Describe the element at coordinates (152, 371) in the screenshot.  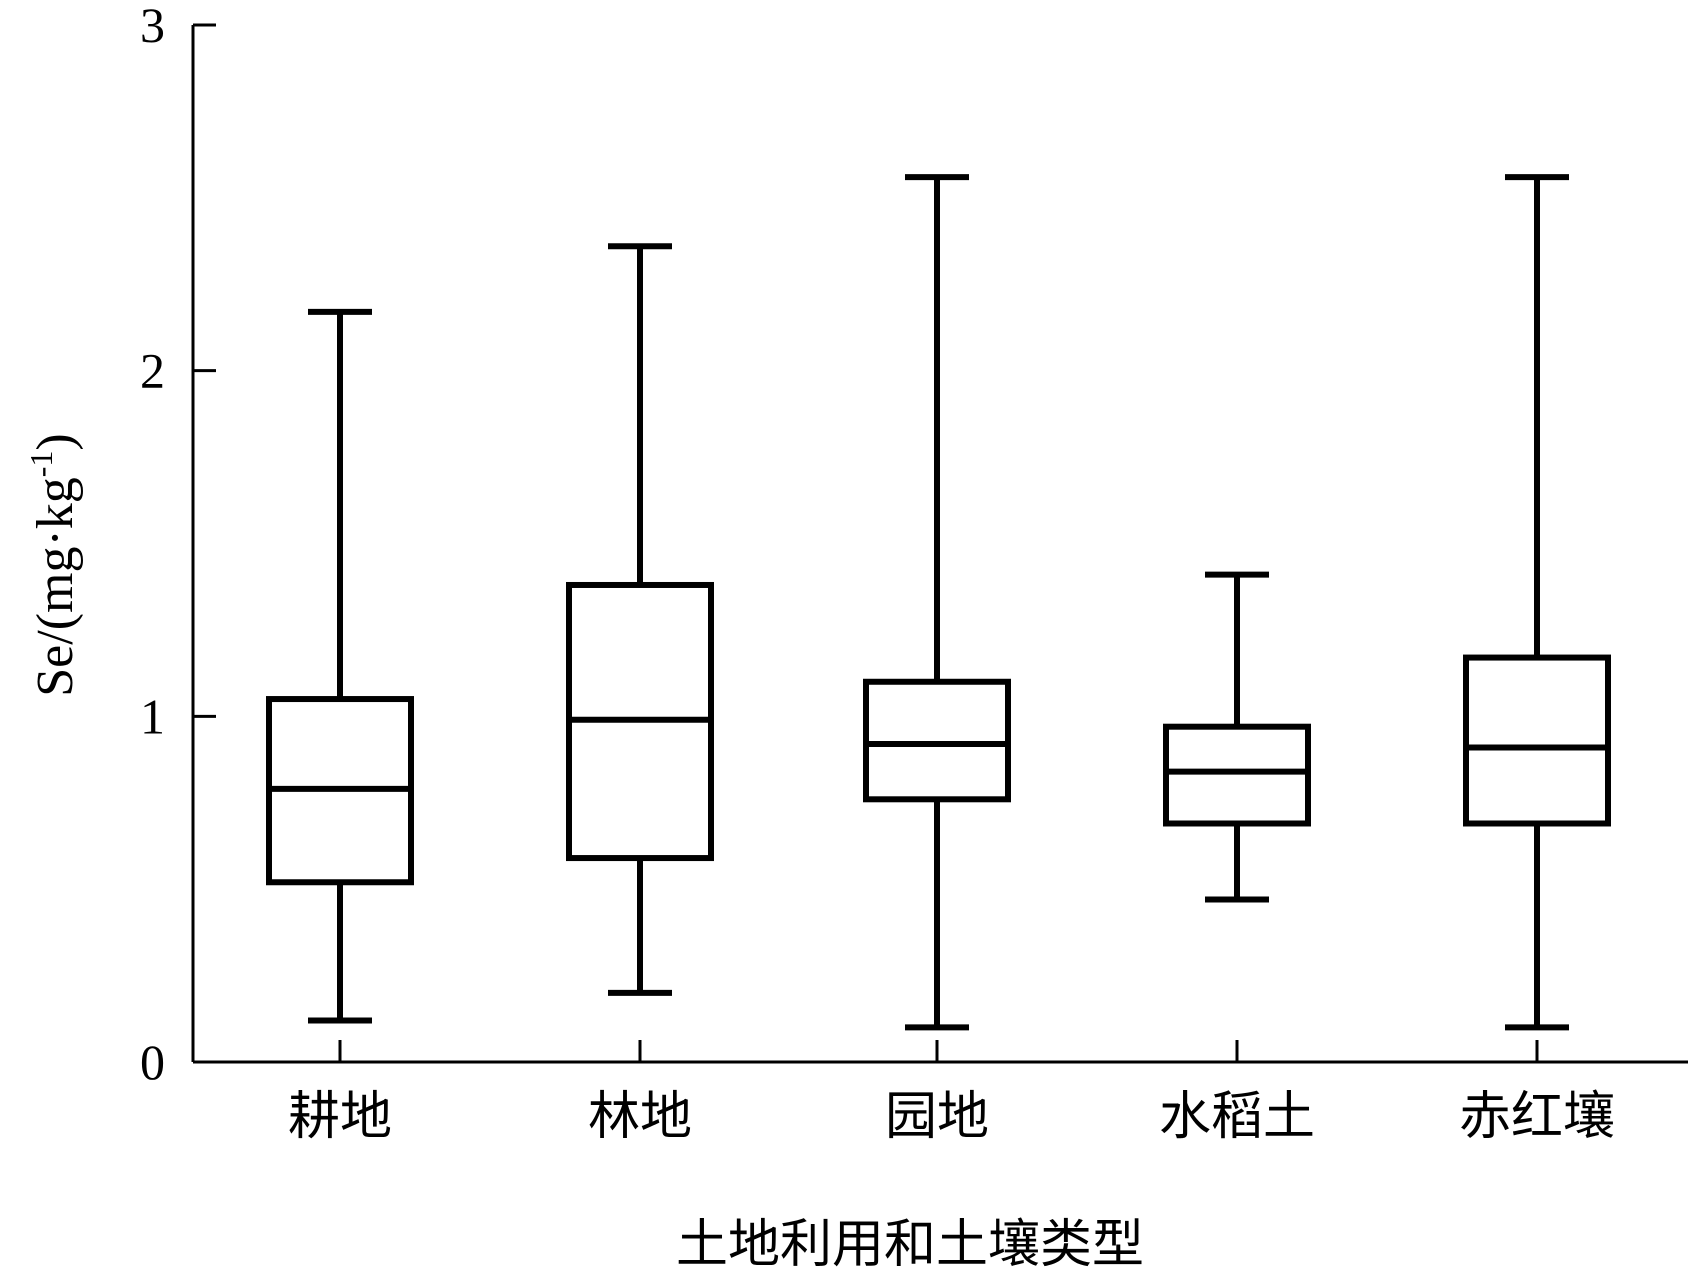
I see `y-tick-label-2: 2` at that location.